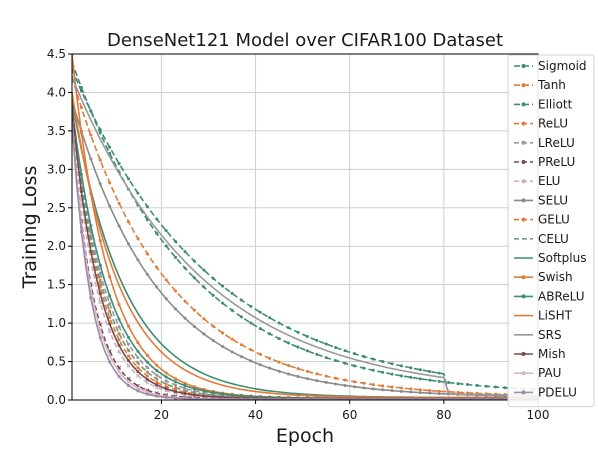  I want to click on x-axis-label: Epoch, so click(305, 436).